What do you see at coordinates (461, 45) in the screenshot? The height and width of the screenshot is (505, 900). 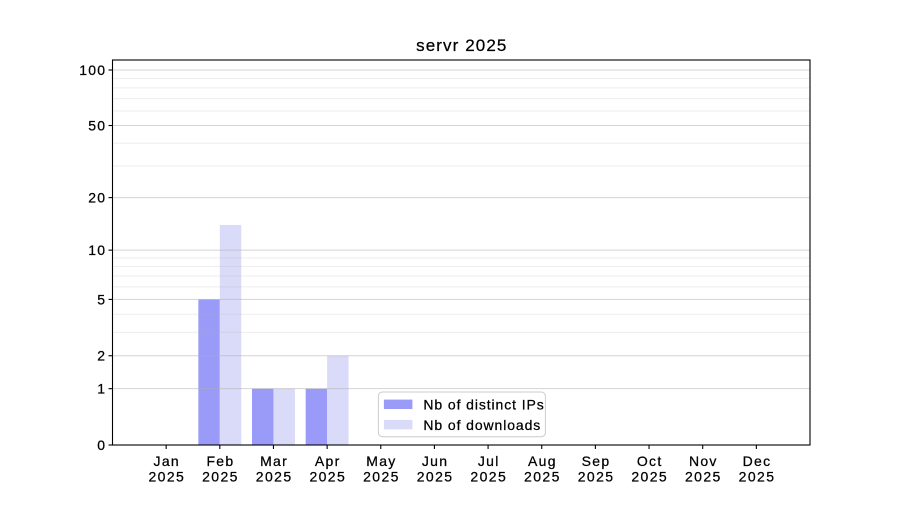 I see `svg-text: servr 2025` at bounding box center [461, 45].